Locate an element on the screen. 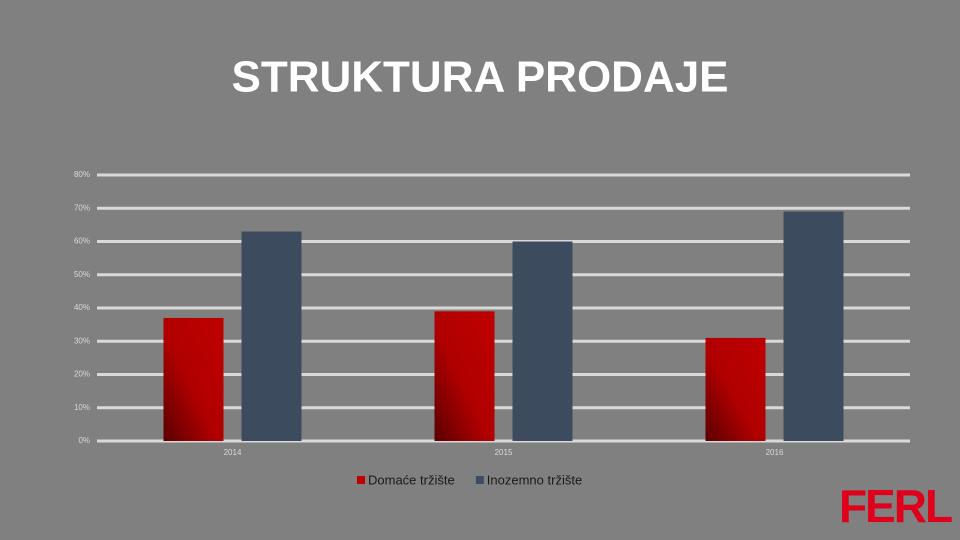 This screenshot has height=540, width=960. y-tick-label: 10% is located at coordinates (82, 407).